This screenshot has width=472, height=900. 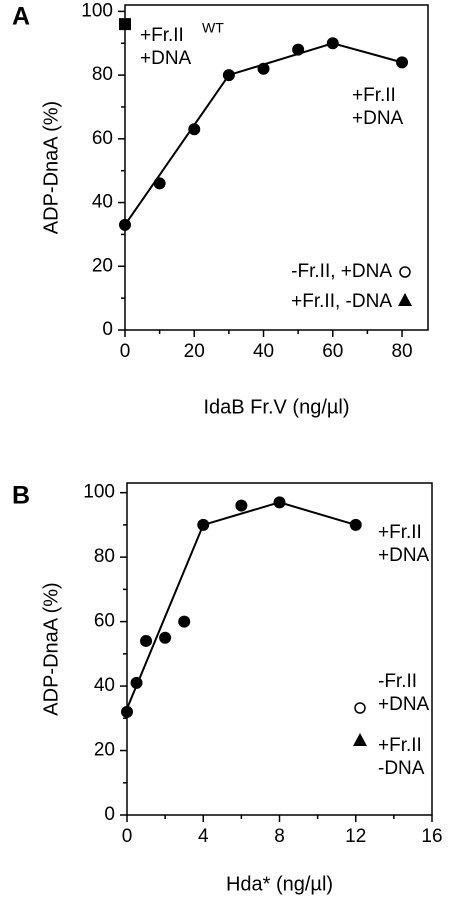 What do you see at coordinates (213, 28) in the screenshot?
I see `annotation-superscript: WT` at bounding box center [213, 28].